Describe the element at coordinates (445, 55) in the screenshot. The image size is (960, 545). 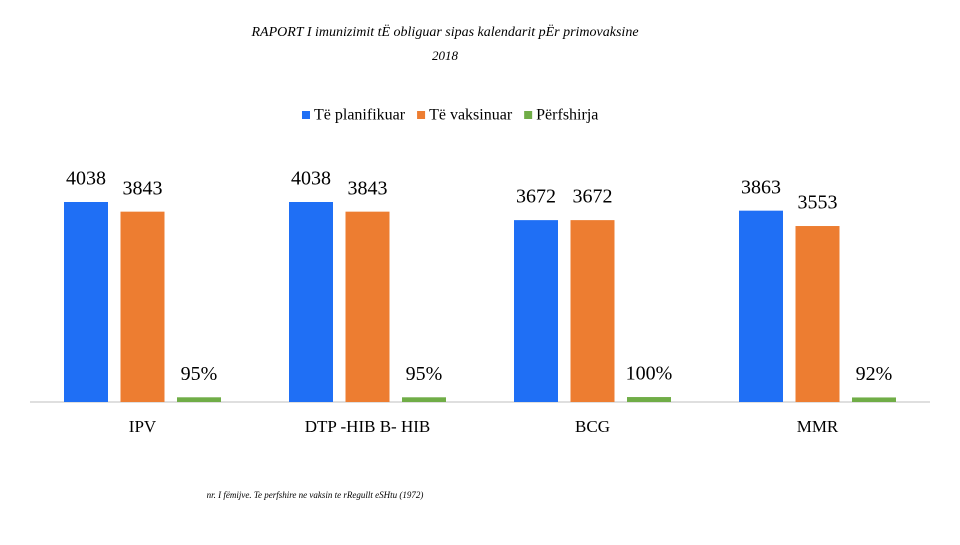
I see `chart-subtitle: 2018` at that location.